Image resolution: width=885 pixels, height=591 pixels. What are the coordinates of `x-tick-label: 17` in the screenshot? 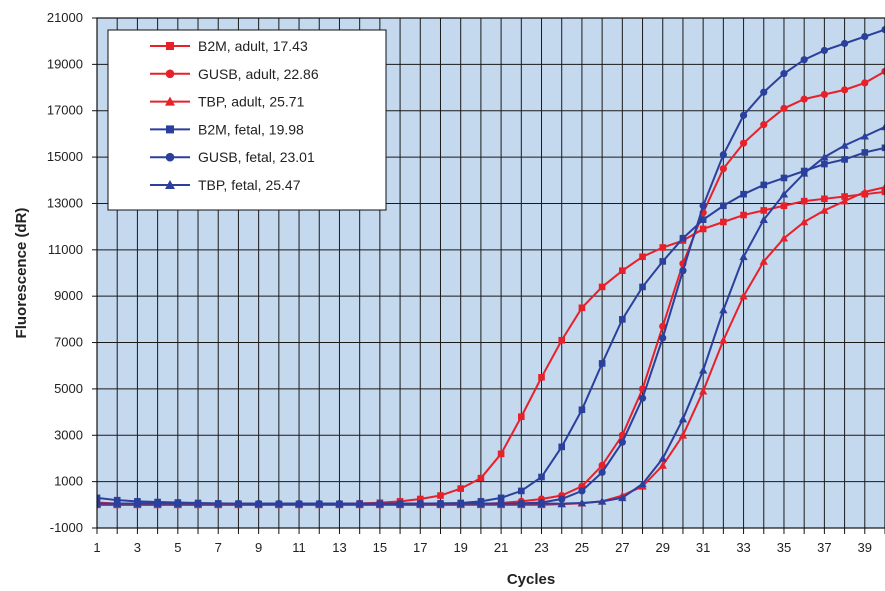 It's located at (420, 547).